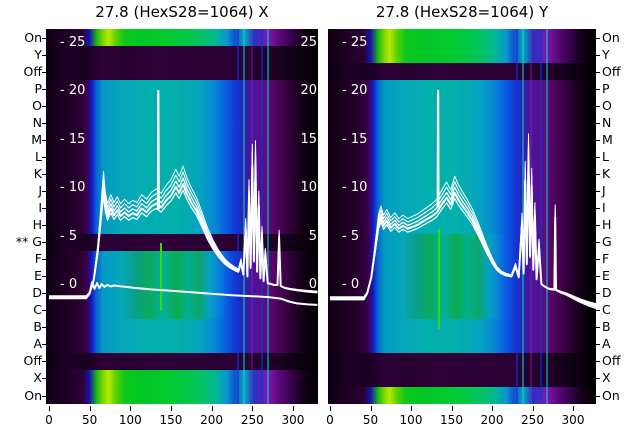 This screenshot has width=640, height=440. I want to click on inner-ytick-label: - 5, so click(69, 236).